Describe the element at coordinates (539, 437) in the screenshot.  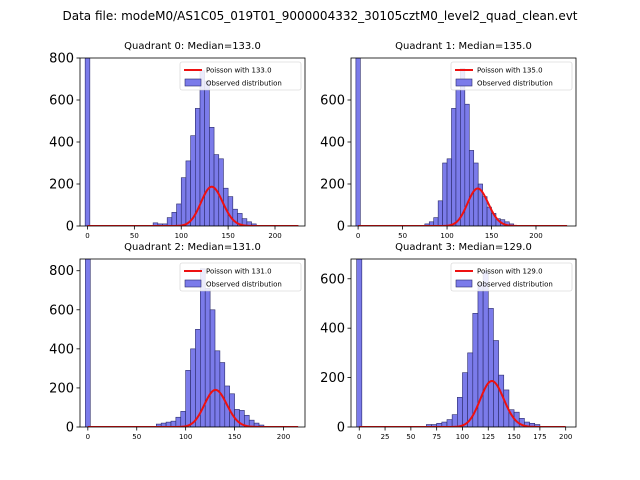
I see `x-tick-label: 175` at that location.